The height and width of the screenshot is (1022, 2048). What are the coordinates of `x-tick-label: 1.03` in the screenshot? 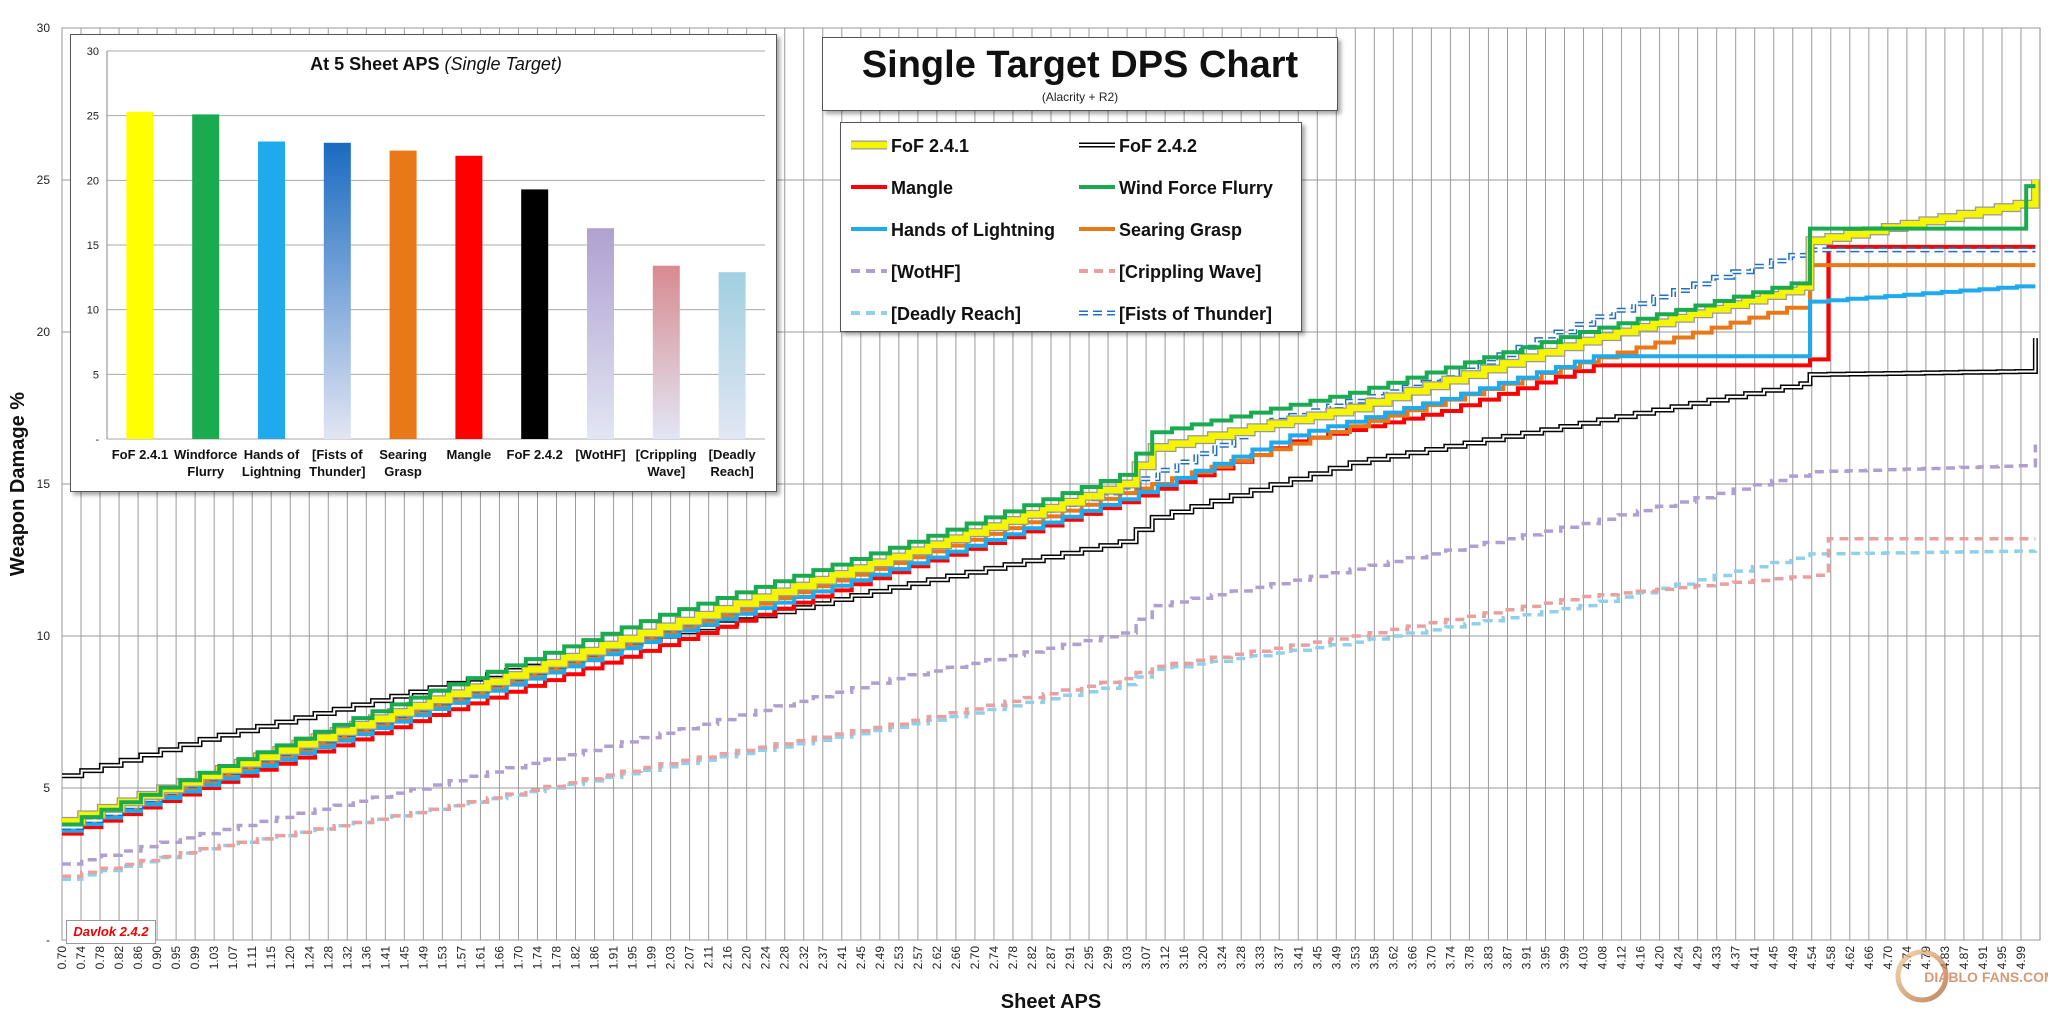 It's located at (214, 958).